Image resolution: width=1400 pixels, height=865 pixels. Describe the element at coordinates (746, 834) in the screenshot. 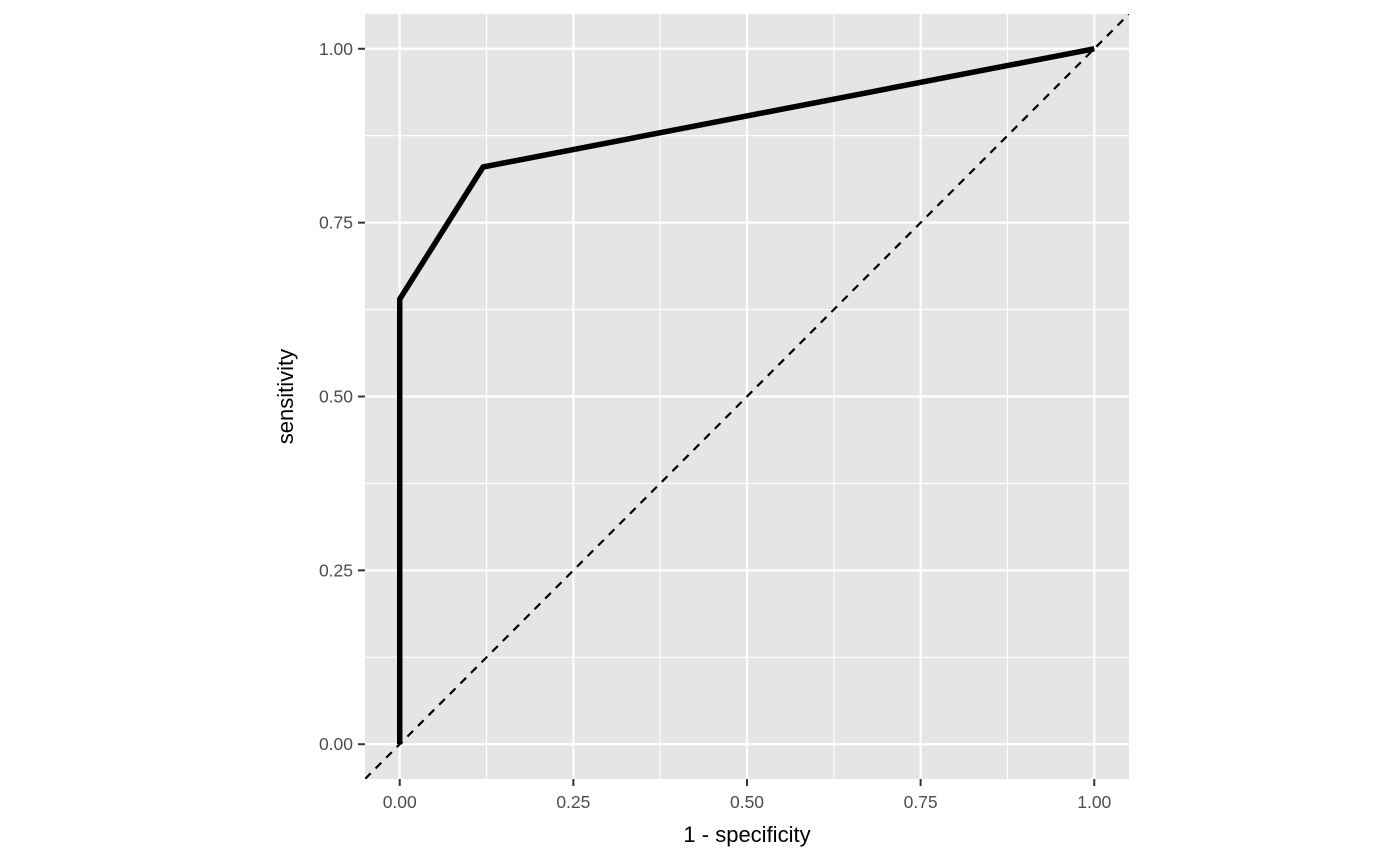

I see `x-axis-title: 1 - specificity` at that location.